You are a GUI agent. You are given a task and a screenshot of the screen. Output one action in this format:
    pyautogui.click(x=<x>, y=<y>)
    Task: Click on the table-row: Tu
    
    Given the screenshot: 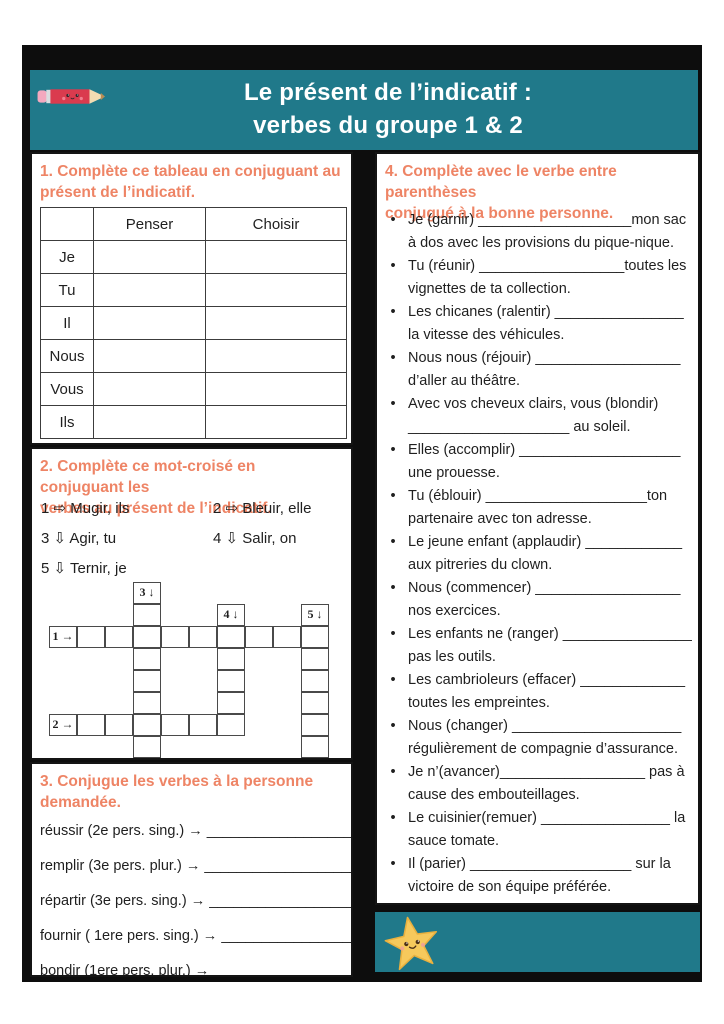 What is the action you would take?
    pyautogui.click(x=193, y=290)
    